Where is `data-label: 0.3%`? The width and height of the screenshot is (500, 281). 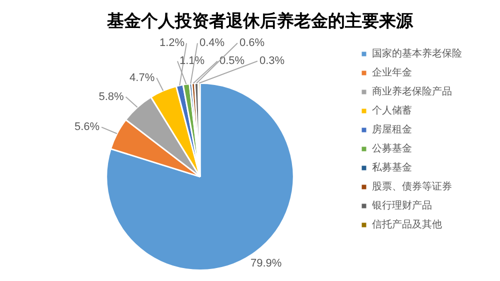 data-label: 0.3% is located at coordinates (272, 61).